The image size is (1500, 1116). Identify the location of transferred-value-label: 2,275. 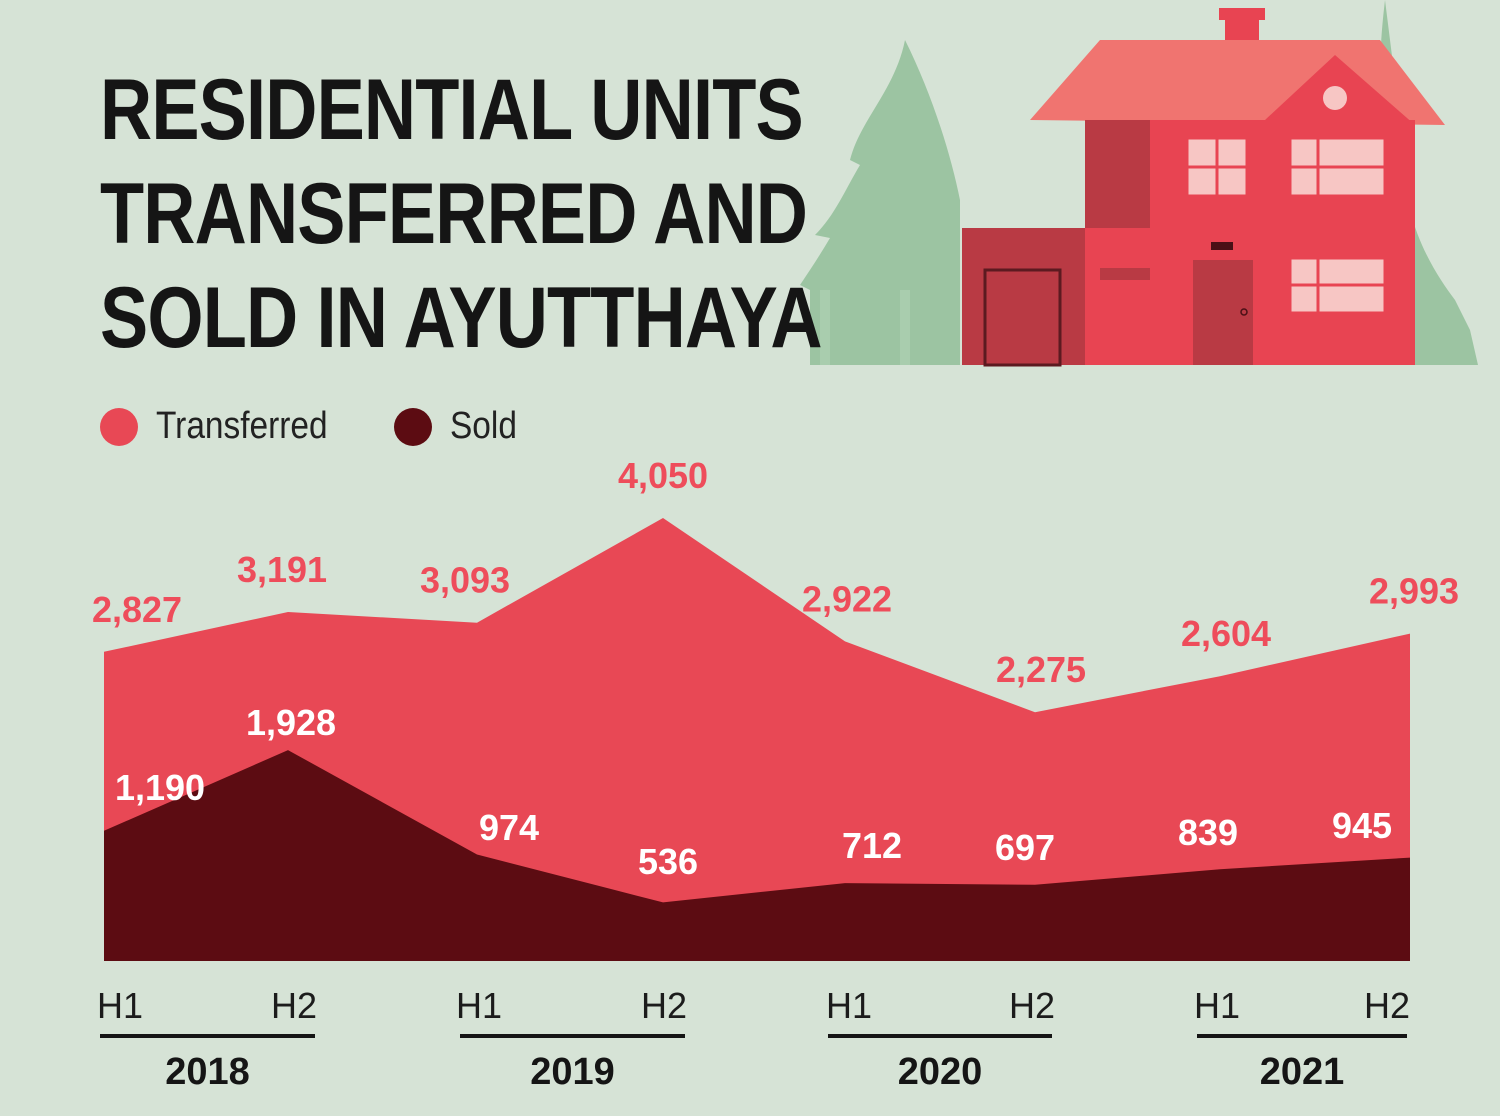
(1041, 669).